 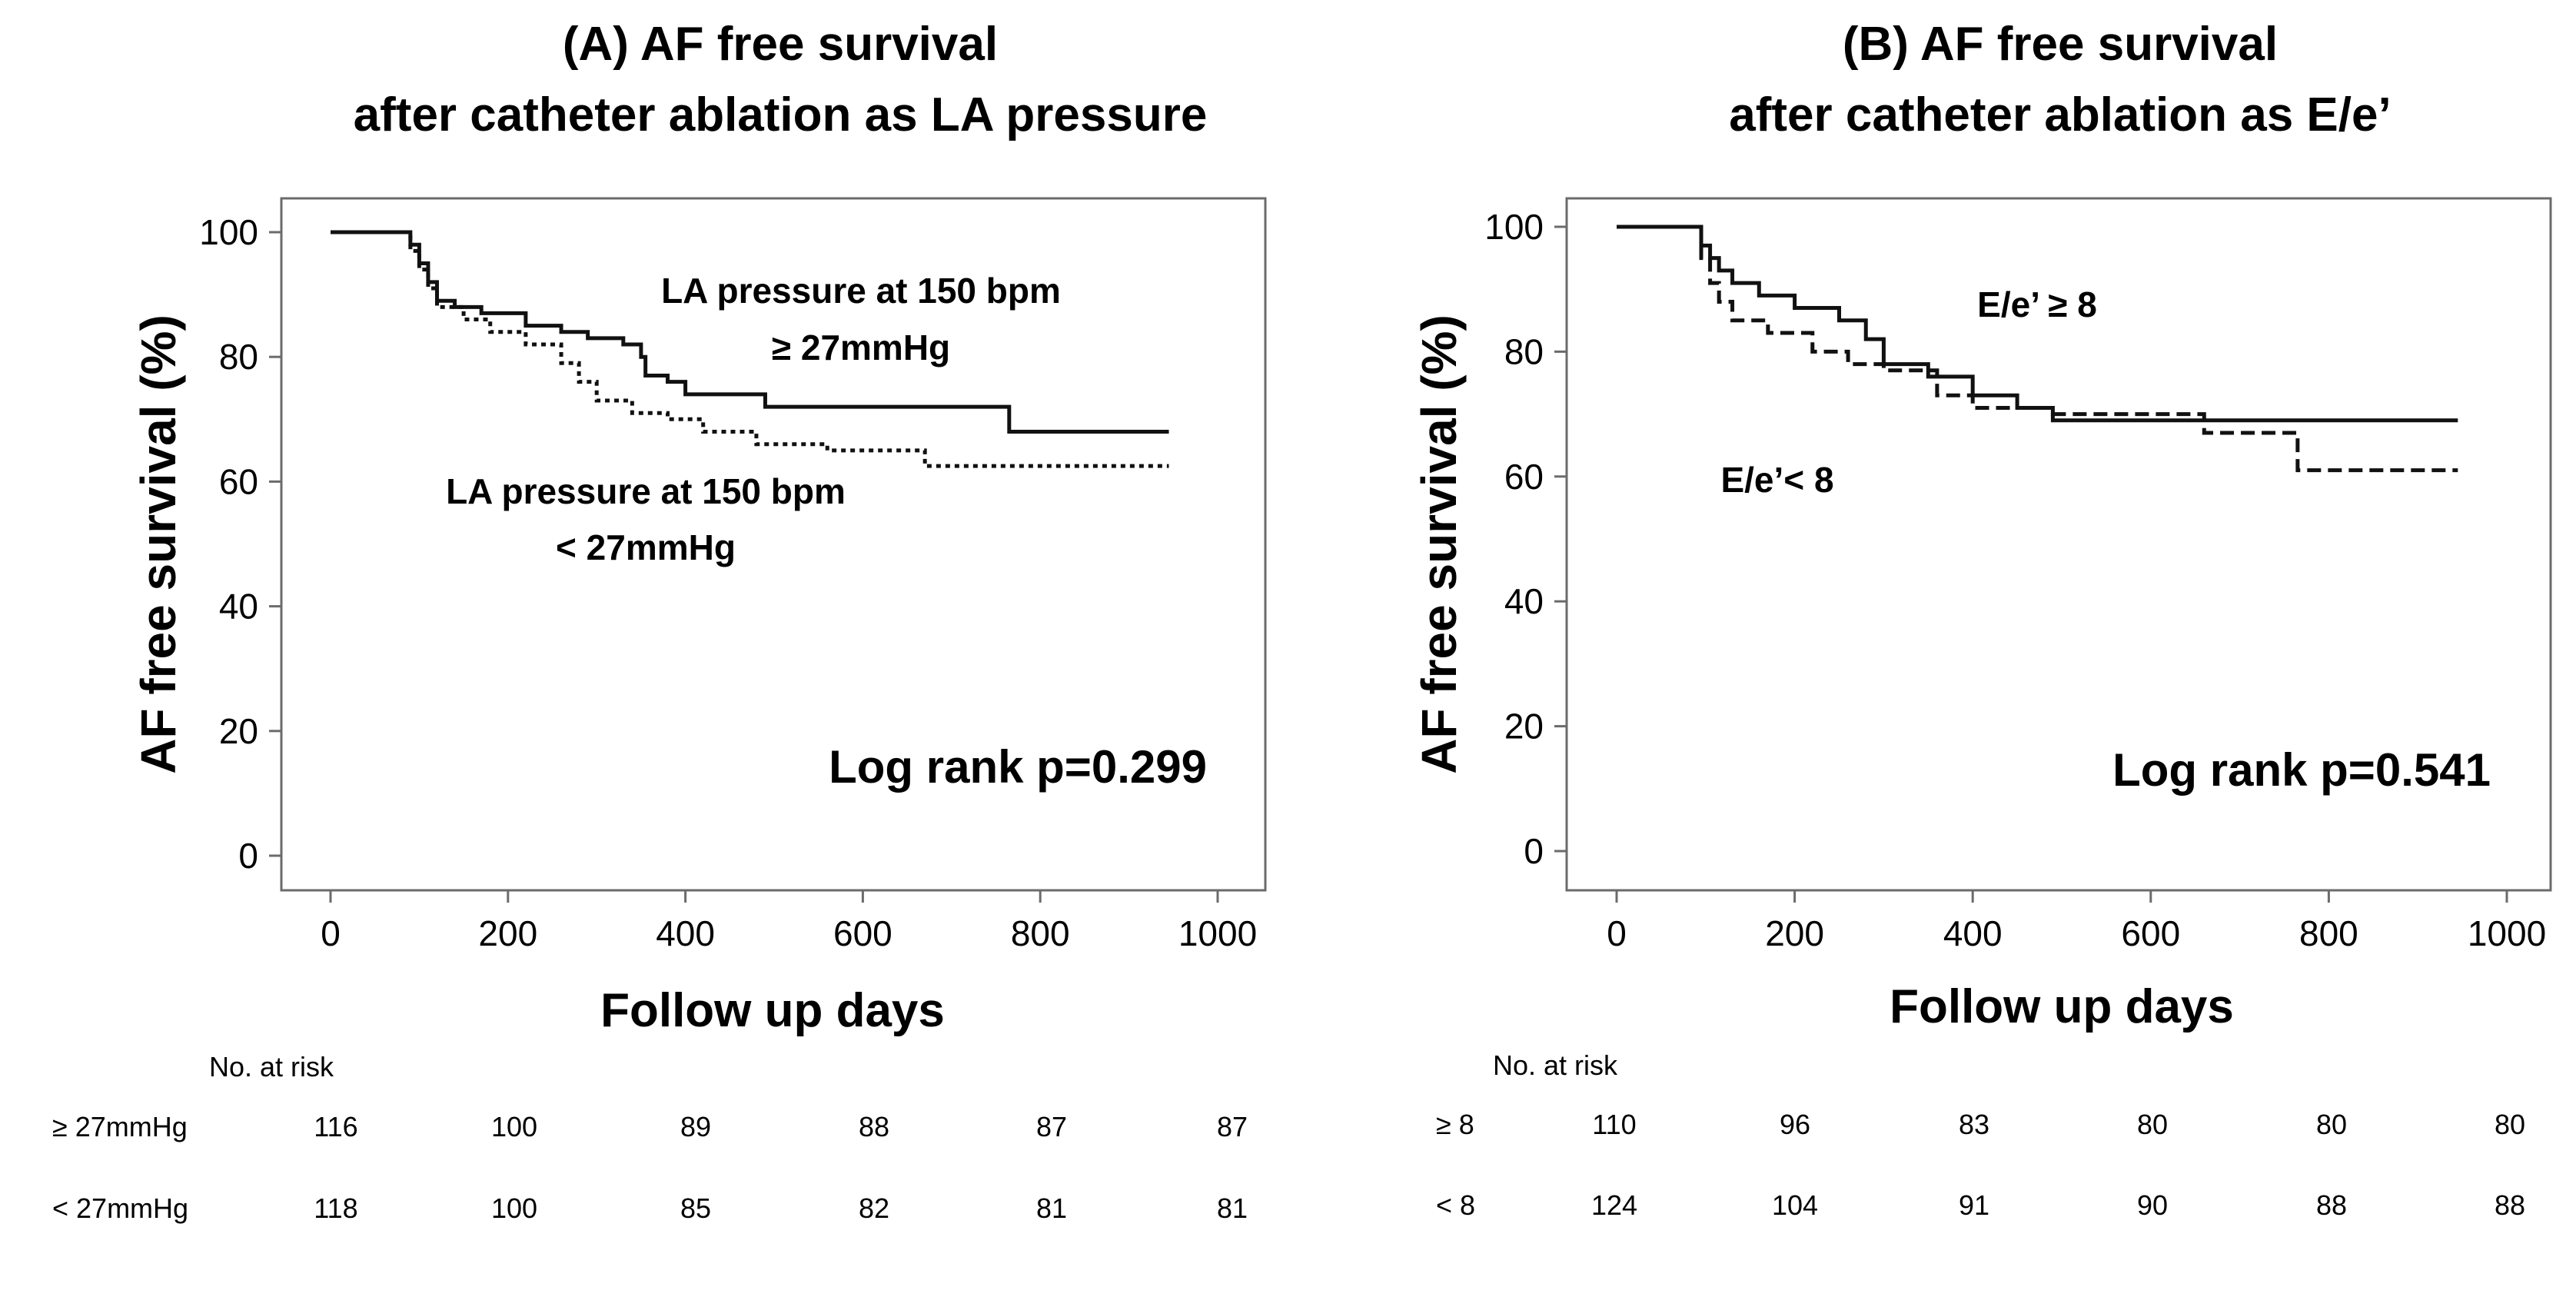 What do you see at coordinates (772, 1010) in the screenshot?
I see `panel-a-x-axis-label: Follow up days` at bounding box center [772, 1010].